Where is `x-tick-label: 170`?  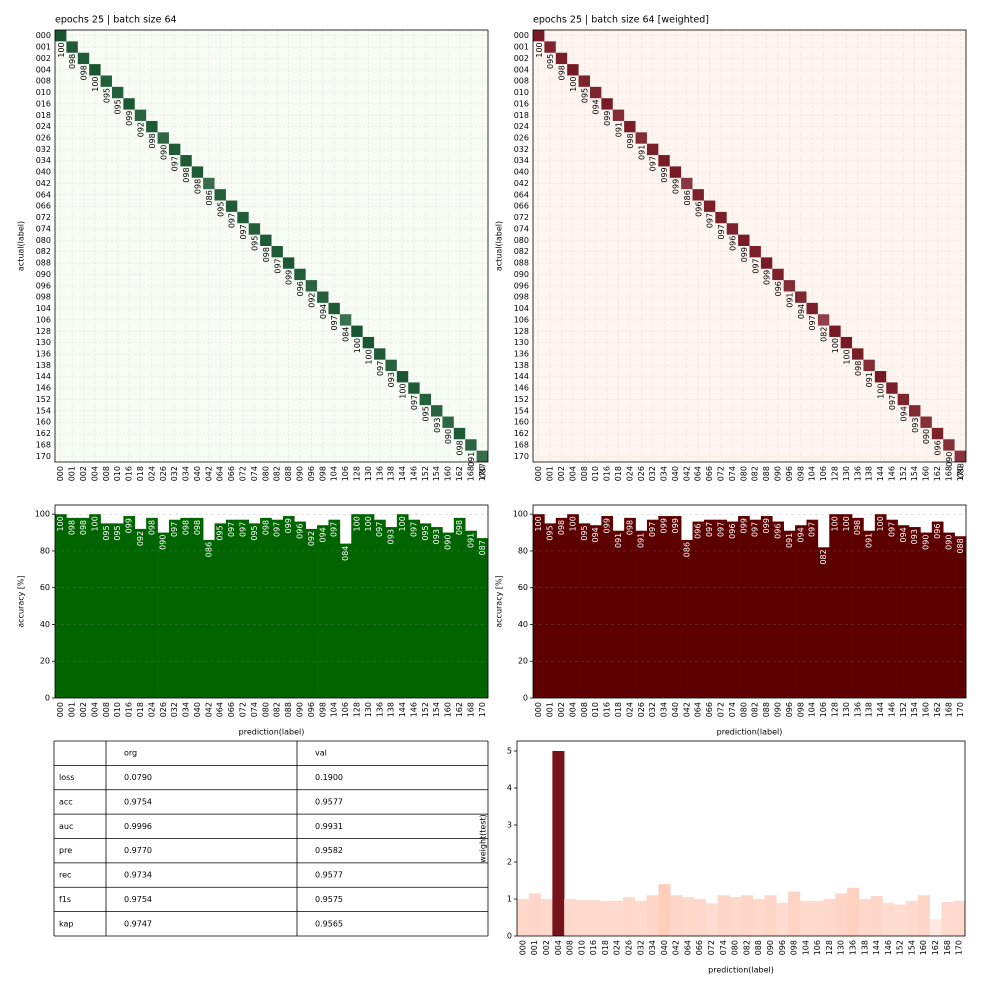
x-tick-label: 170 is located at coordinates (959, 947).